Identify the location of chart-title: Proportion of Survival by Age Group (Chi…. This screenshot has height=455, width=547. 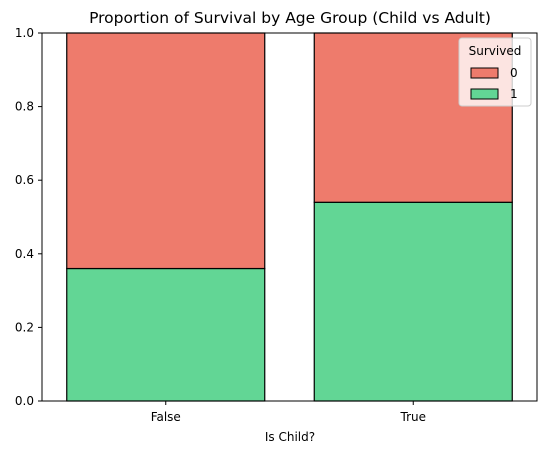
(290, 18).